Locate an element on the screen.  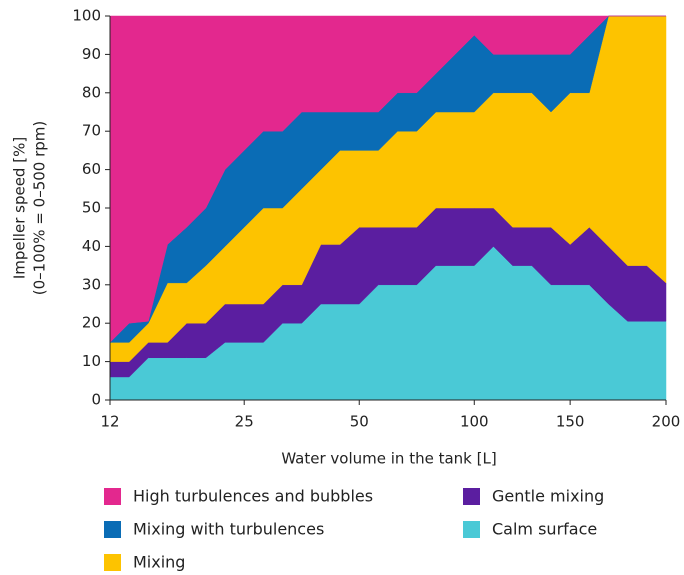
legend-label: Mixing is located at coordinates (159, 562).